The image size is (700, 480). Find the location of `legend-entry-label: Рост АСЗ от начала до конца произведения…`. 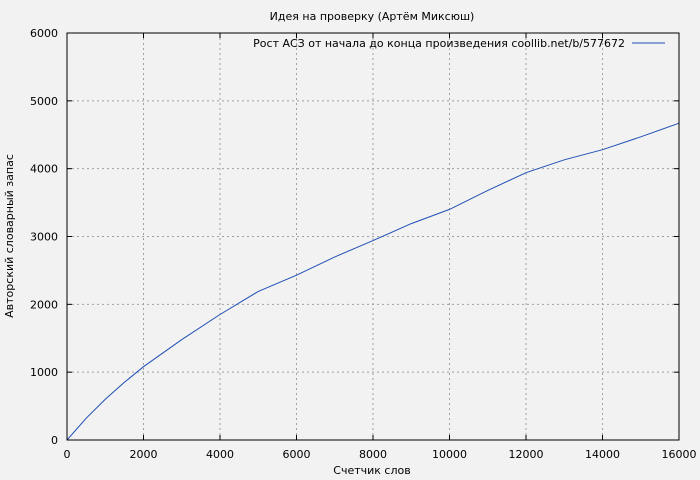

legend-entry-label: Рост АСЗ от начала до конца произведения… is located at coordinates (439, 43).